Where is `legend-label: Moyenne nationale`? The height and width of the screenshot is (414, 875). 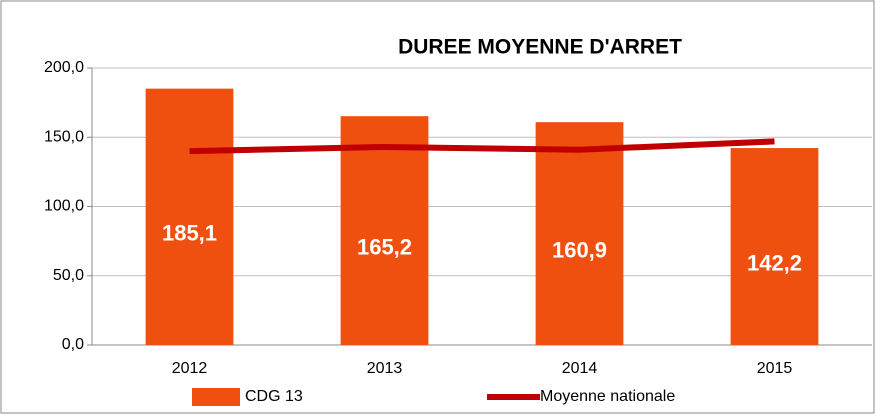 legend-label: Moyenne nationale is located at coordinates (607, 396).